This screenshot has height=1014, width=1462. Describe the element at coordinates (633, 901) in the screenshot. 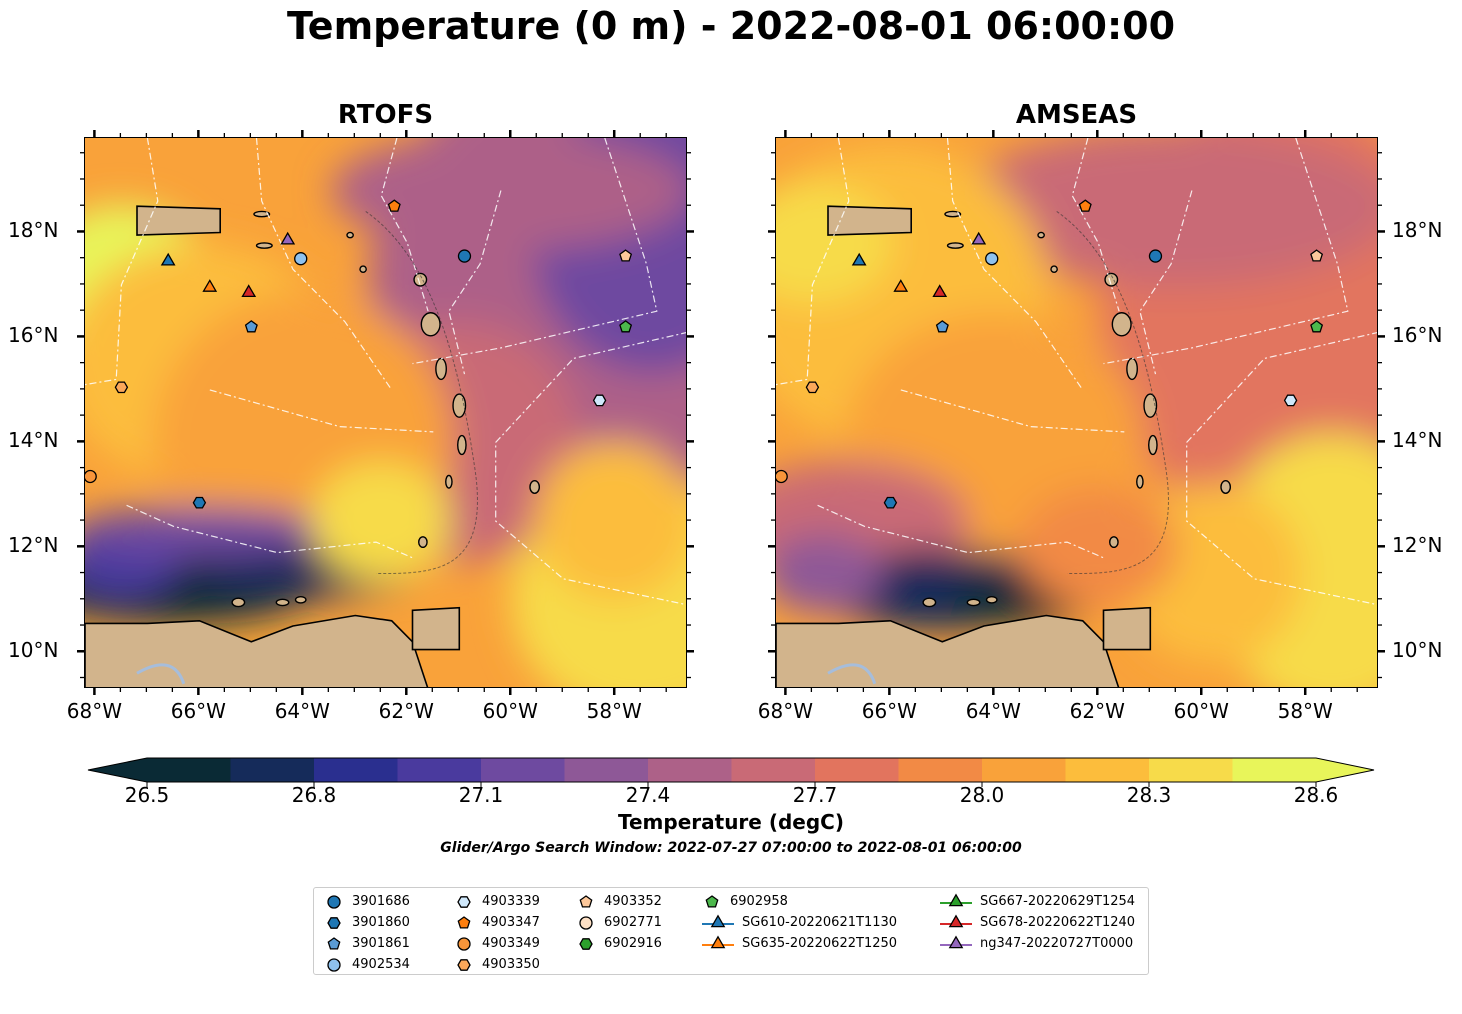

I see `legend-label: 4903352` at that location.